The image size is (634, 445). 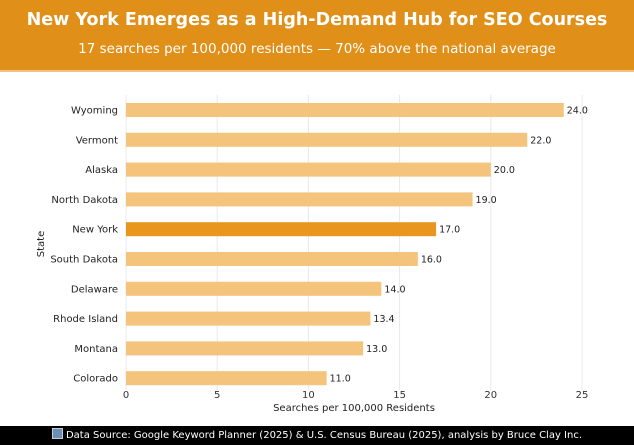 I want to click on bar-rhode-island, so click(x=248, y=318).